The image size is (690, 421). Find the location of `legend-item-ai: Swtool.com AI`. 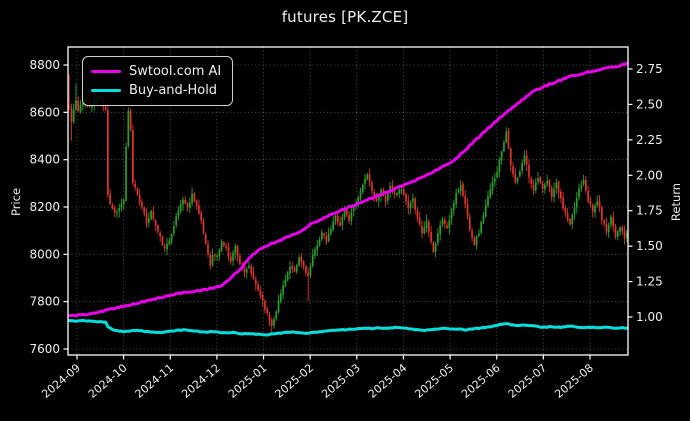

legend-item-ai: Swtool.com AI is located at coordinates (156, 71).